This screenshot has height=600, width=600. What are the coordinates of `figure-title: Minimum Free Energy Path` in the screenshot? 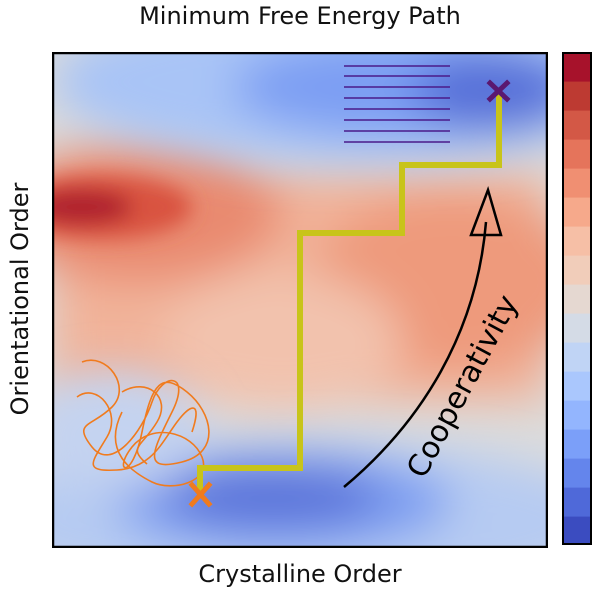 It's located at (300, 16).